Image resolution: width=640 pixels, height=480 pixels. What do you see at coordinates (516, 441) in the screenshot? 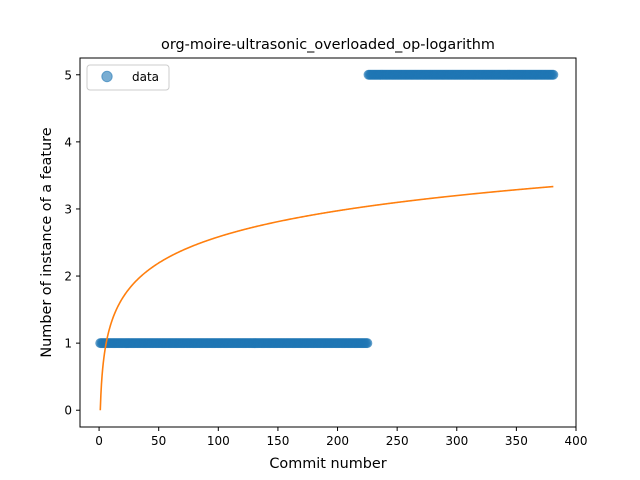
I see `x-tick-label: 350` at bounding box center [516, 441].